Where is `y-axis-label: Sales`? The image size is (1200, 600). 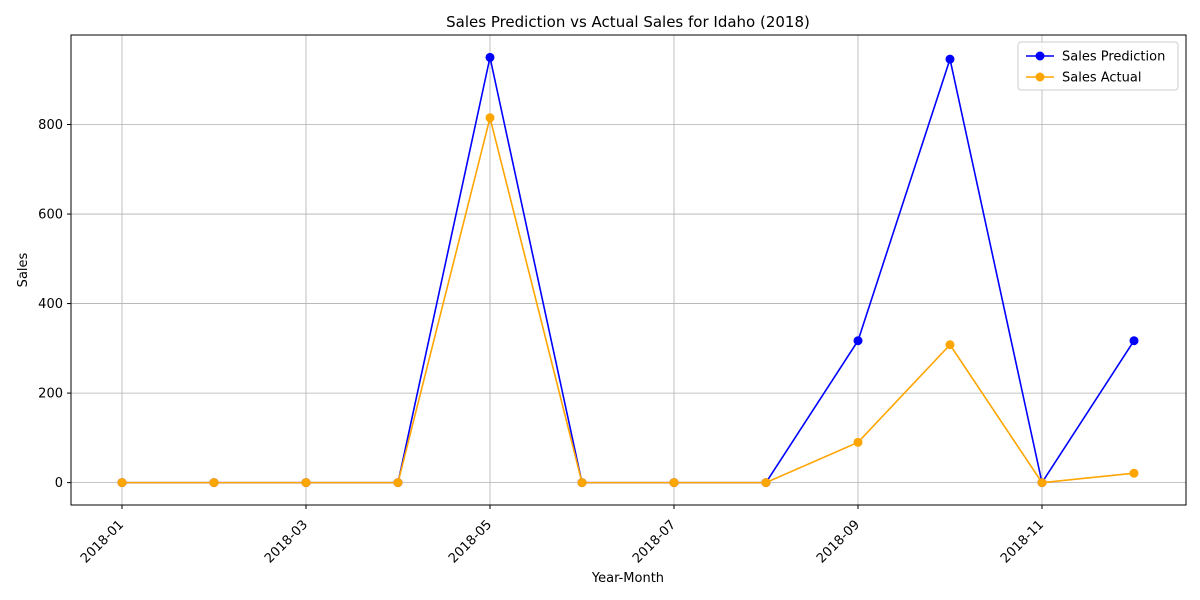
y-axis-label: Sales is located at coordinates (23, 269).